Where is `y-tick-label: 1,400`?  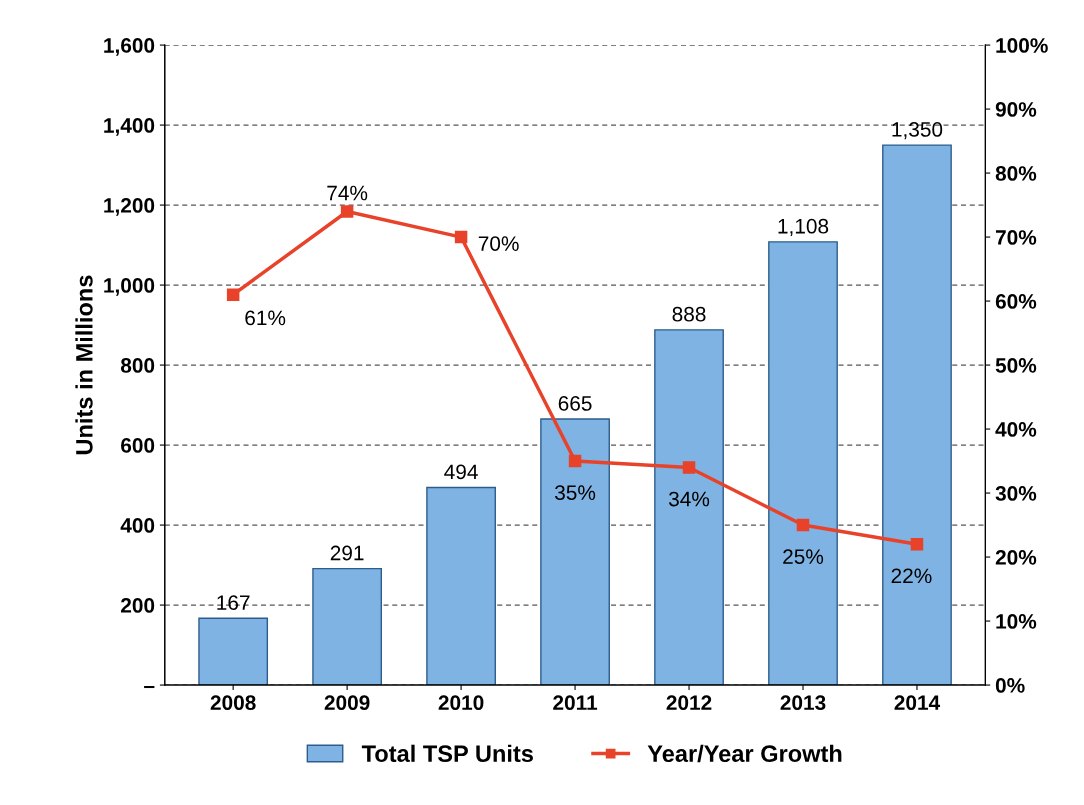
y-tick-label: 1,400 is located at coordinates (129, 127).